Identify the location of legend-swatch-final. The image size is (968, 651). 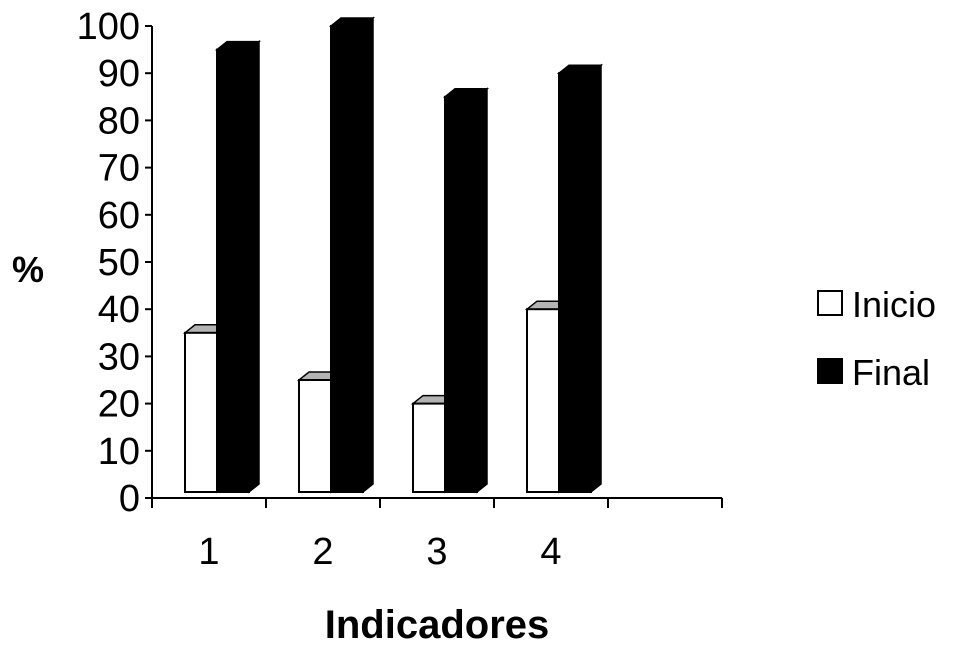
(830, 371).